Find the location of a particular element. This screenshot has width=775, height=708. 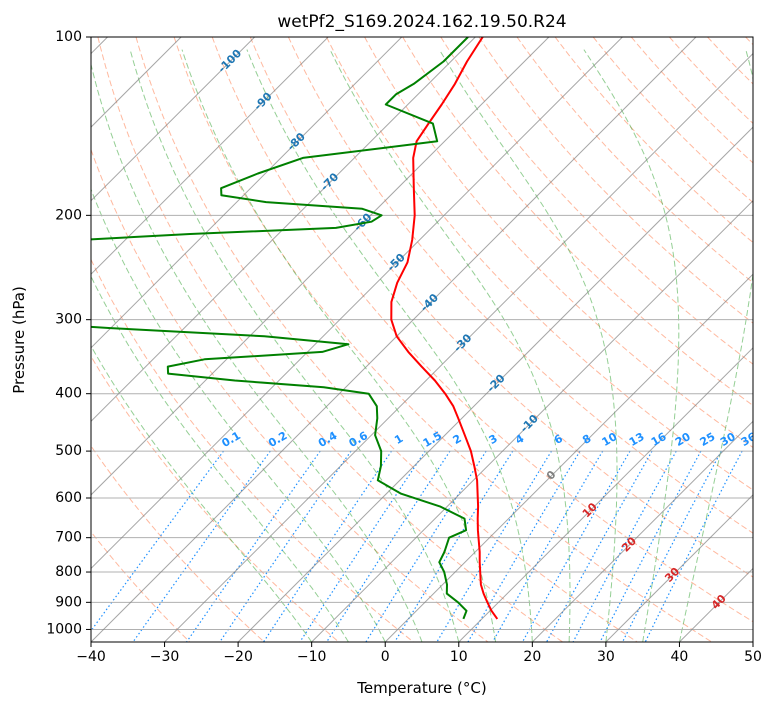

mixing-ratio-label: 0.4 is located at coordinates (328, 439).